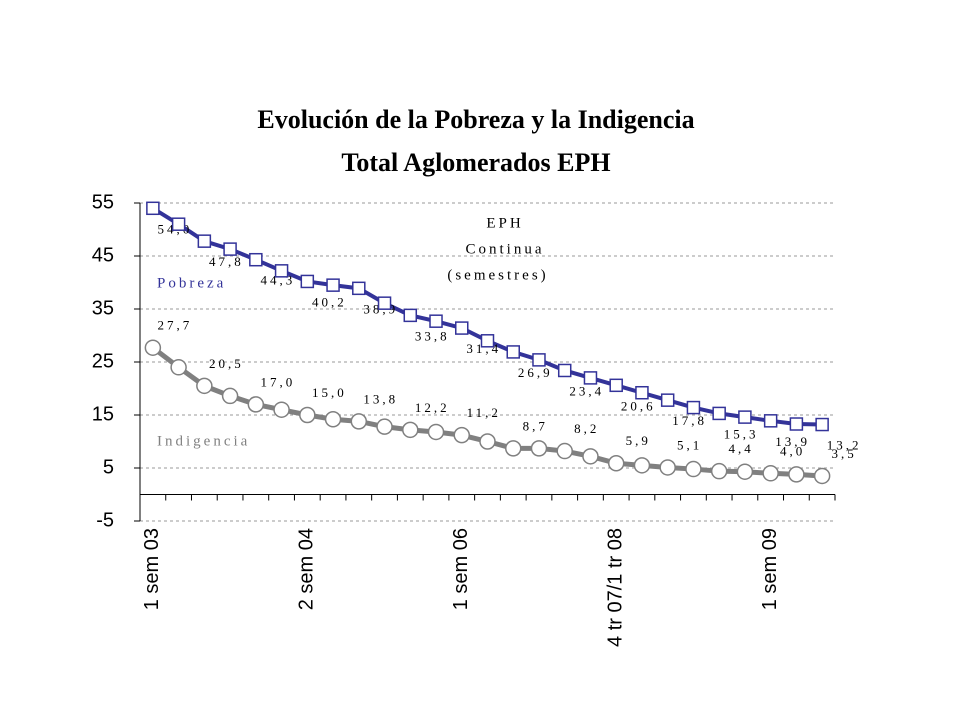 The image size is (960, 725). Describe the element at coordinates (329, 301) in the screenshot. I see `data-label: 40,2` at that location.